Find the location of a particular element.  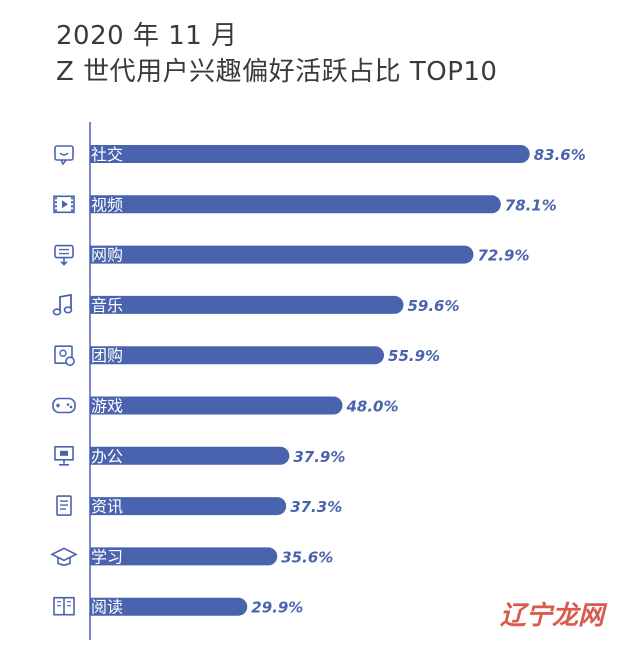

chat-icon is located at coordinates (64, 155).